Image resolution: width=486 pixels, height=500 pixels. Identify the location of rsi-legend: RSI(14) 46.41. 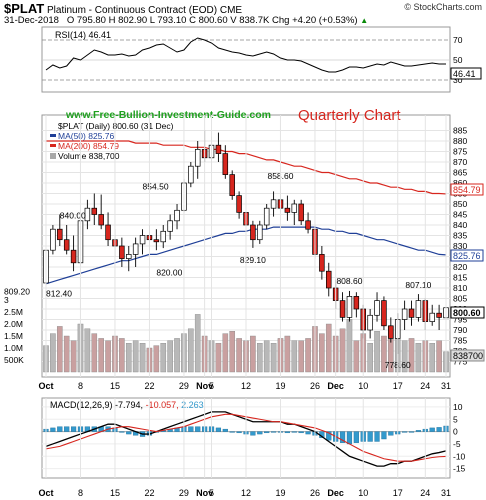
(83, 35).